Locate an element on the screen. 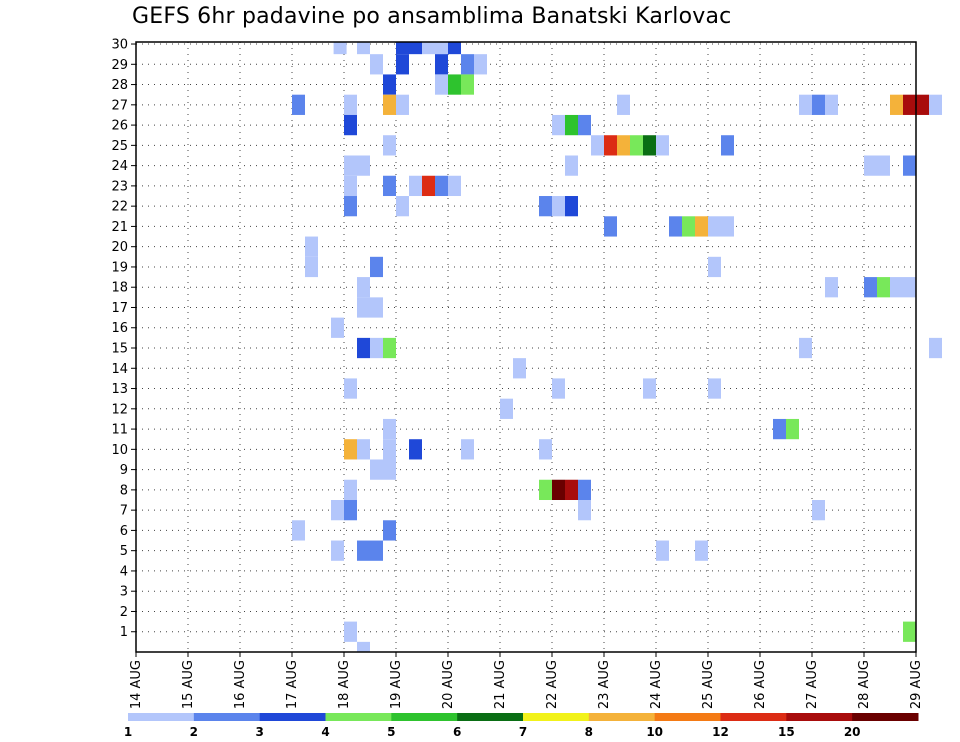 This screenshot has width=960, height=742. y-tick-label: 2 is located at coordinates (124, 612).